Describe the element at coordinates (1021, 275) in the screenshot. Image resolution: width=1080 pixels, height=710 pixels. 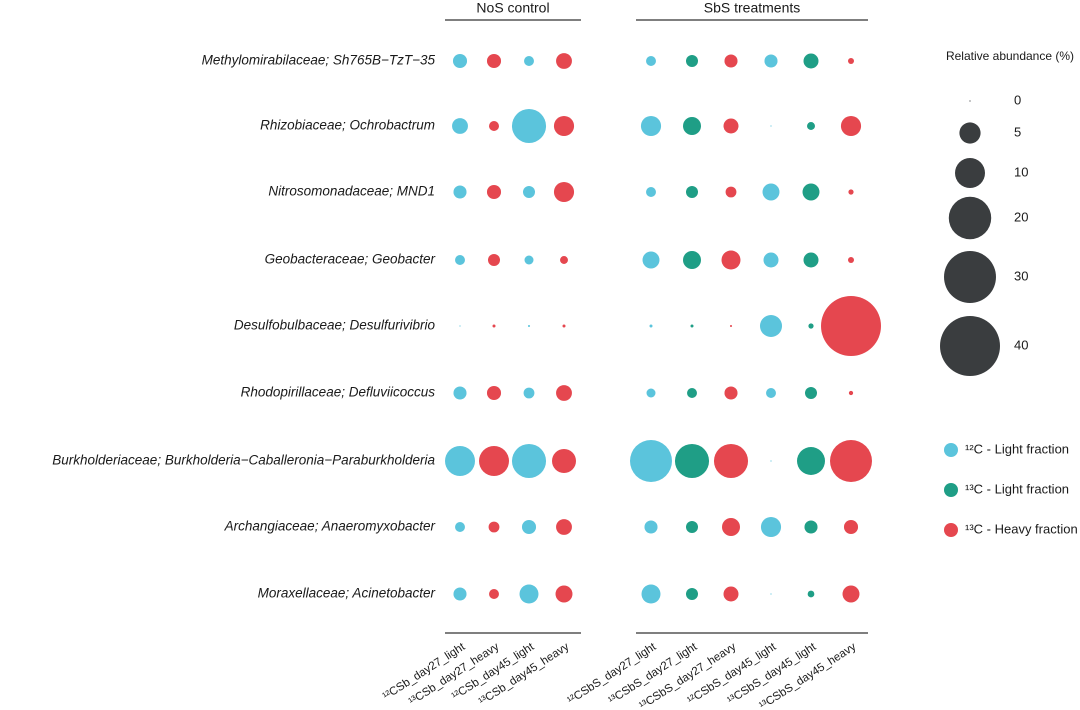
I see `size-legend-label: 30` at that location.